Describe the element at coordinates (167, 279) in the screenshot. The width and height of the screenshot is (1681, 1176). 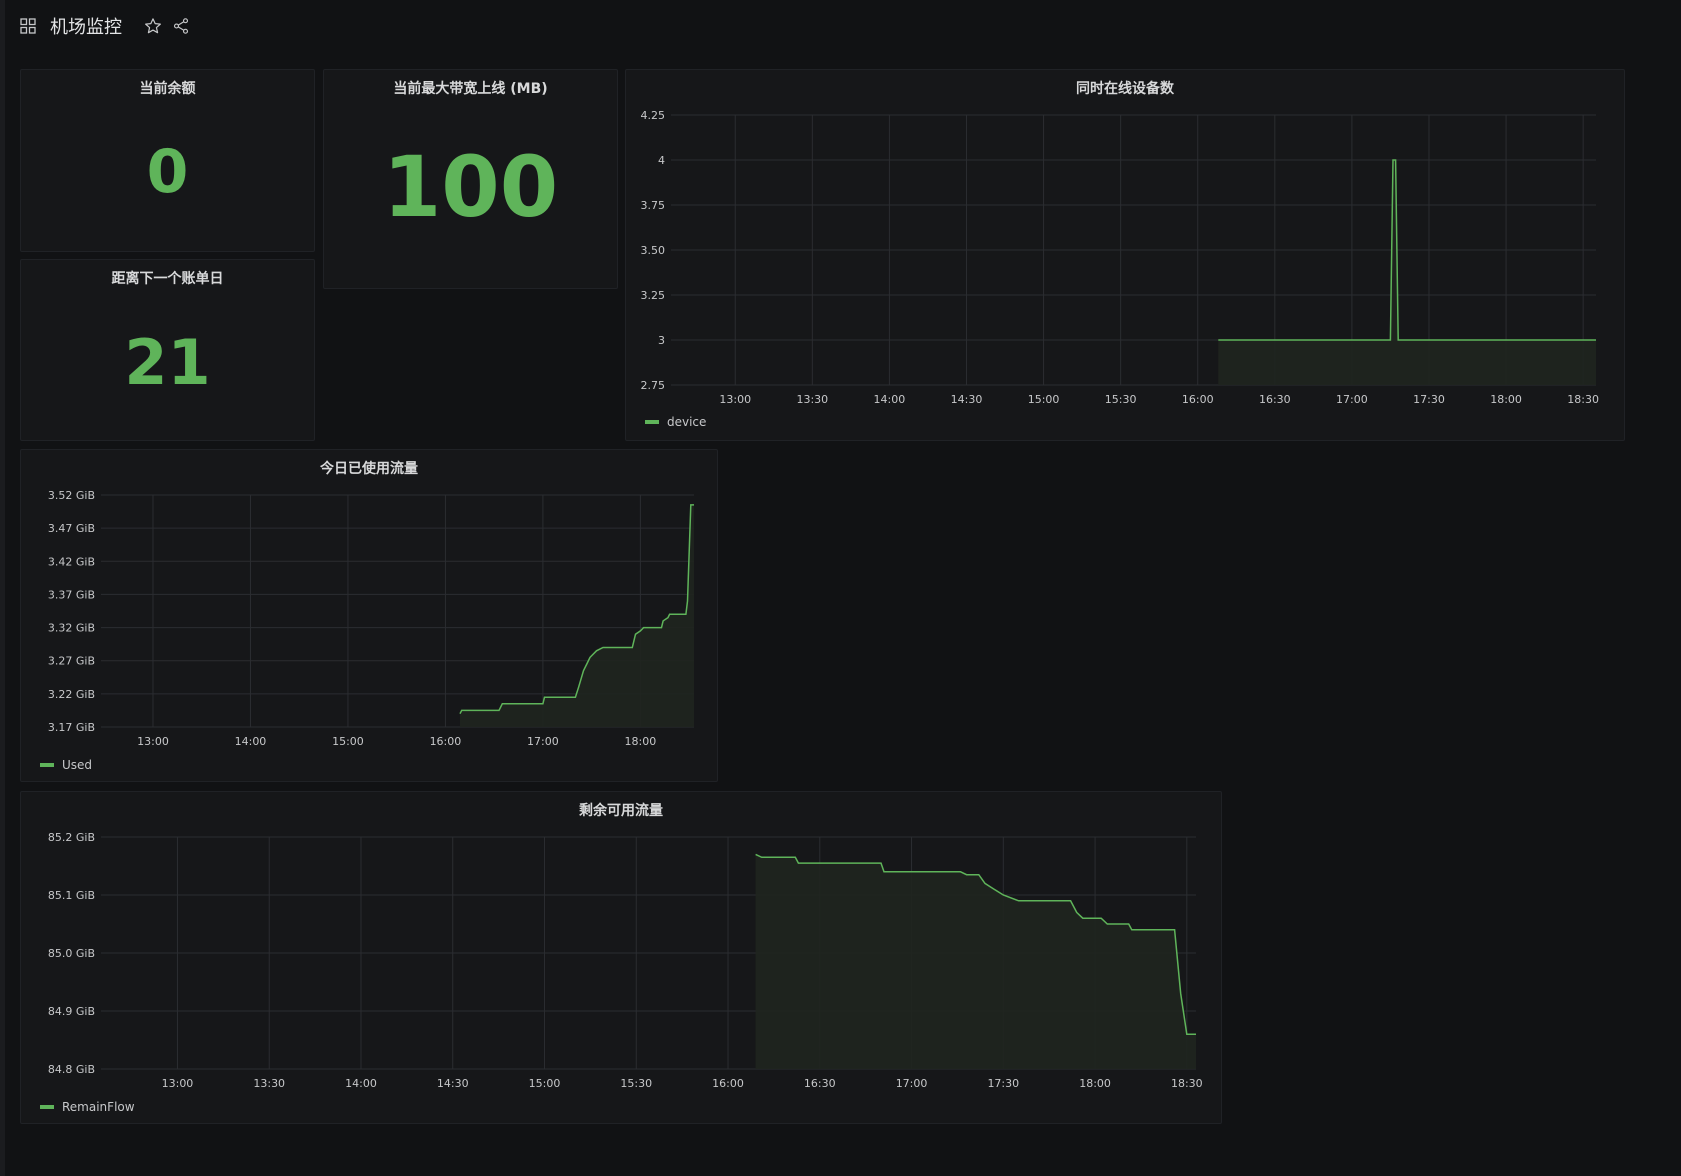
I see `panel-title: 距离下一个账单日` at that location.